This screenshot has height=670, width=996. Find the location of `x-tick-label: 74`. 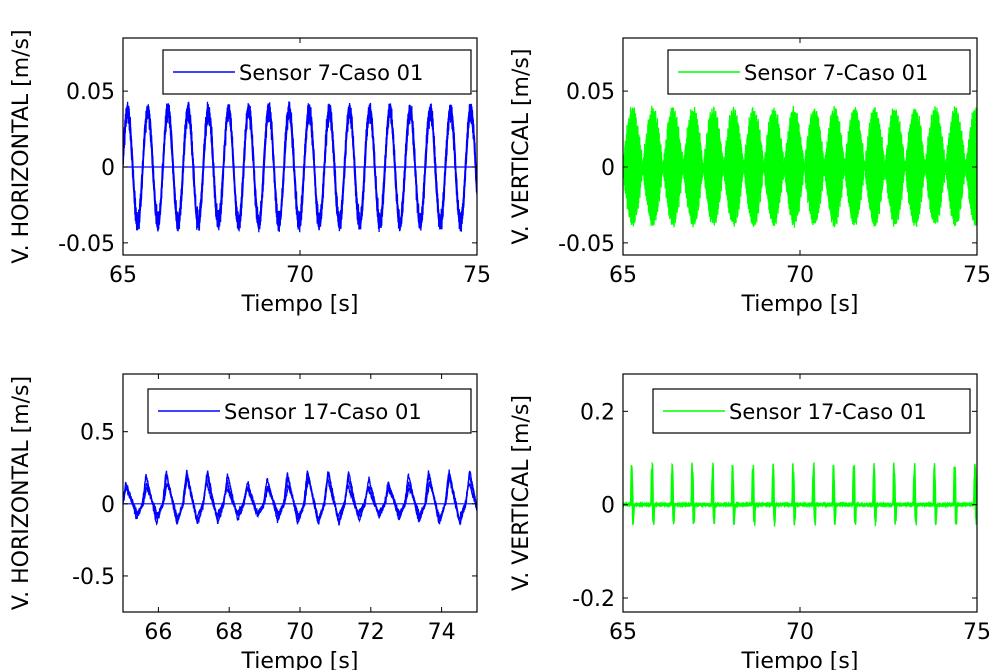

x-tick-label: 74 is located at coordinates (442, 632).